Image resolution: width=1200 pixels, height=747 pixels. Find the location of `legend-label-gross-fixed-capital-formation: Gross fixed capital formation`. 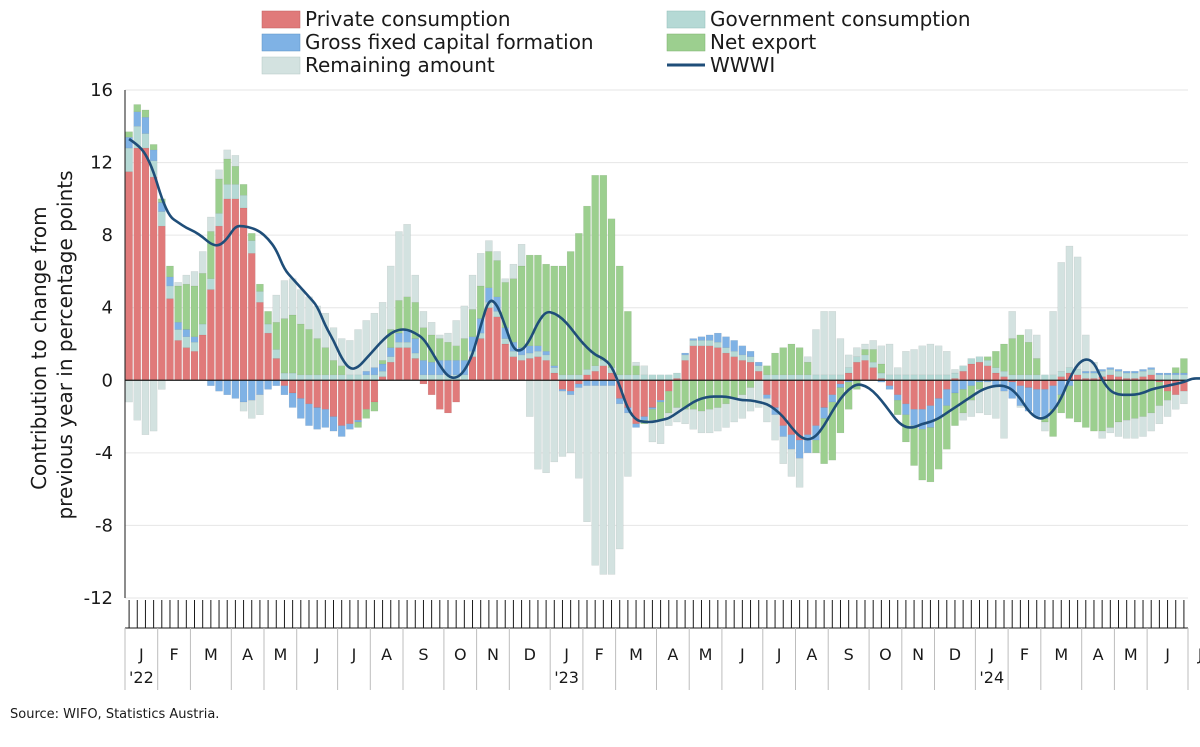

legend-label-gross-fixed-capital-formation: Gross fixed capital formation is located at coordinates (449, 42).